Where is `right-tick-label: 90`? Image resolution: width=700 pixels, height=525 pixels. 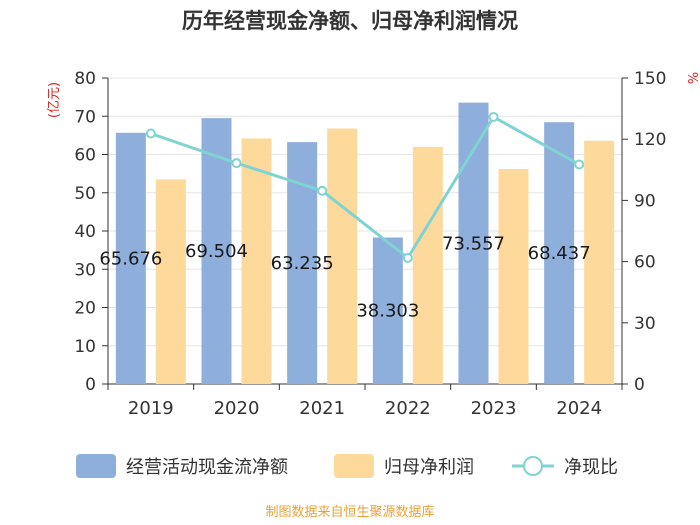
right-tick-label: 90 is located at coordinates (645, 201).